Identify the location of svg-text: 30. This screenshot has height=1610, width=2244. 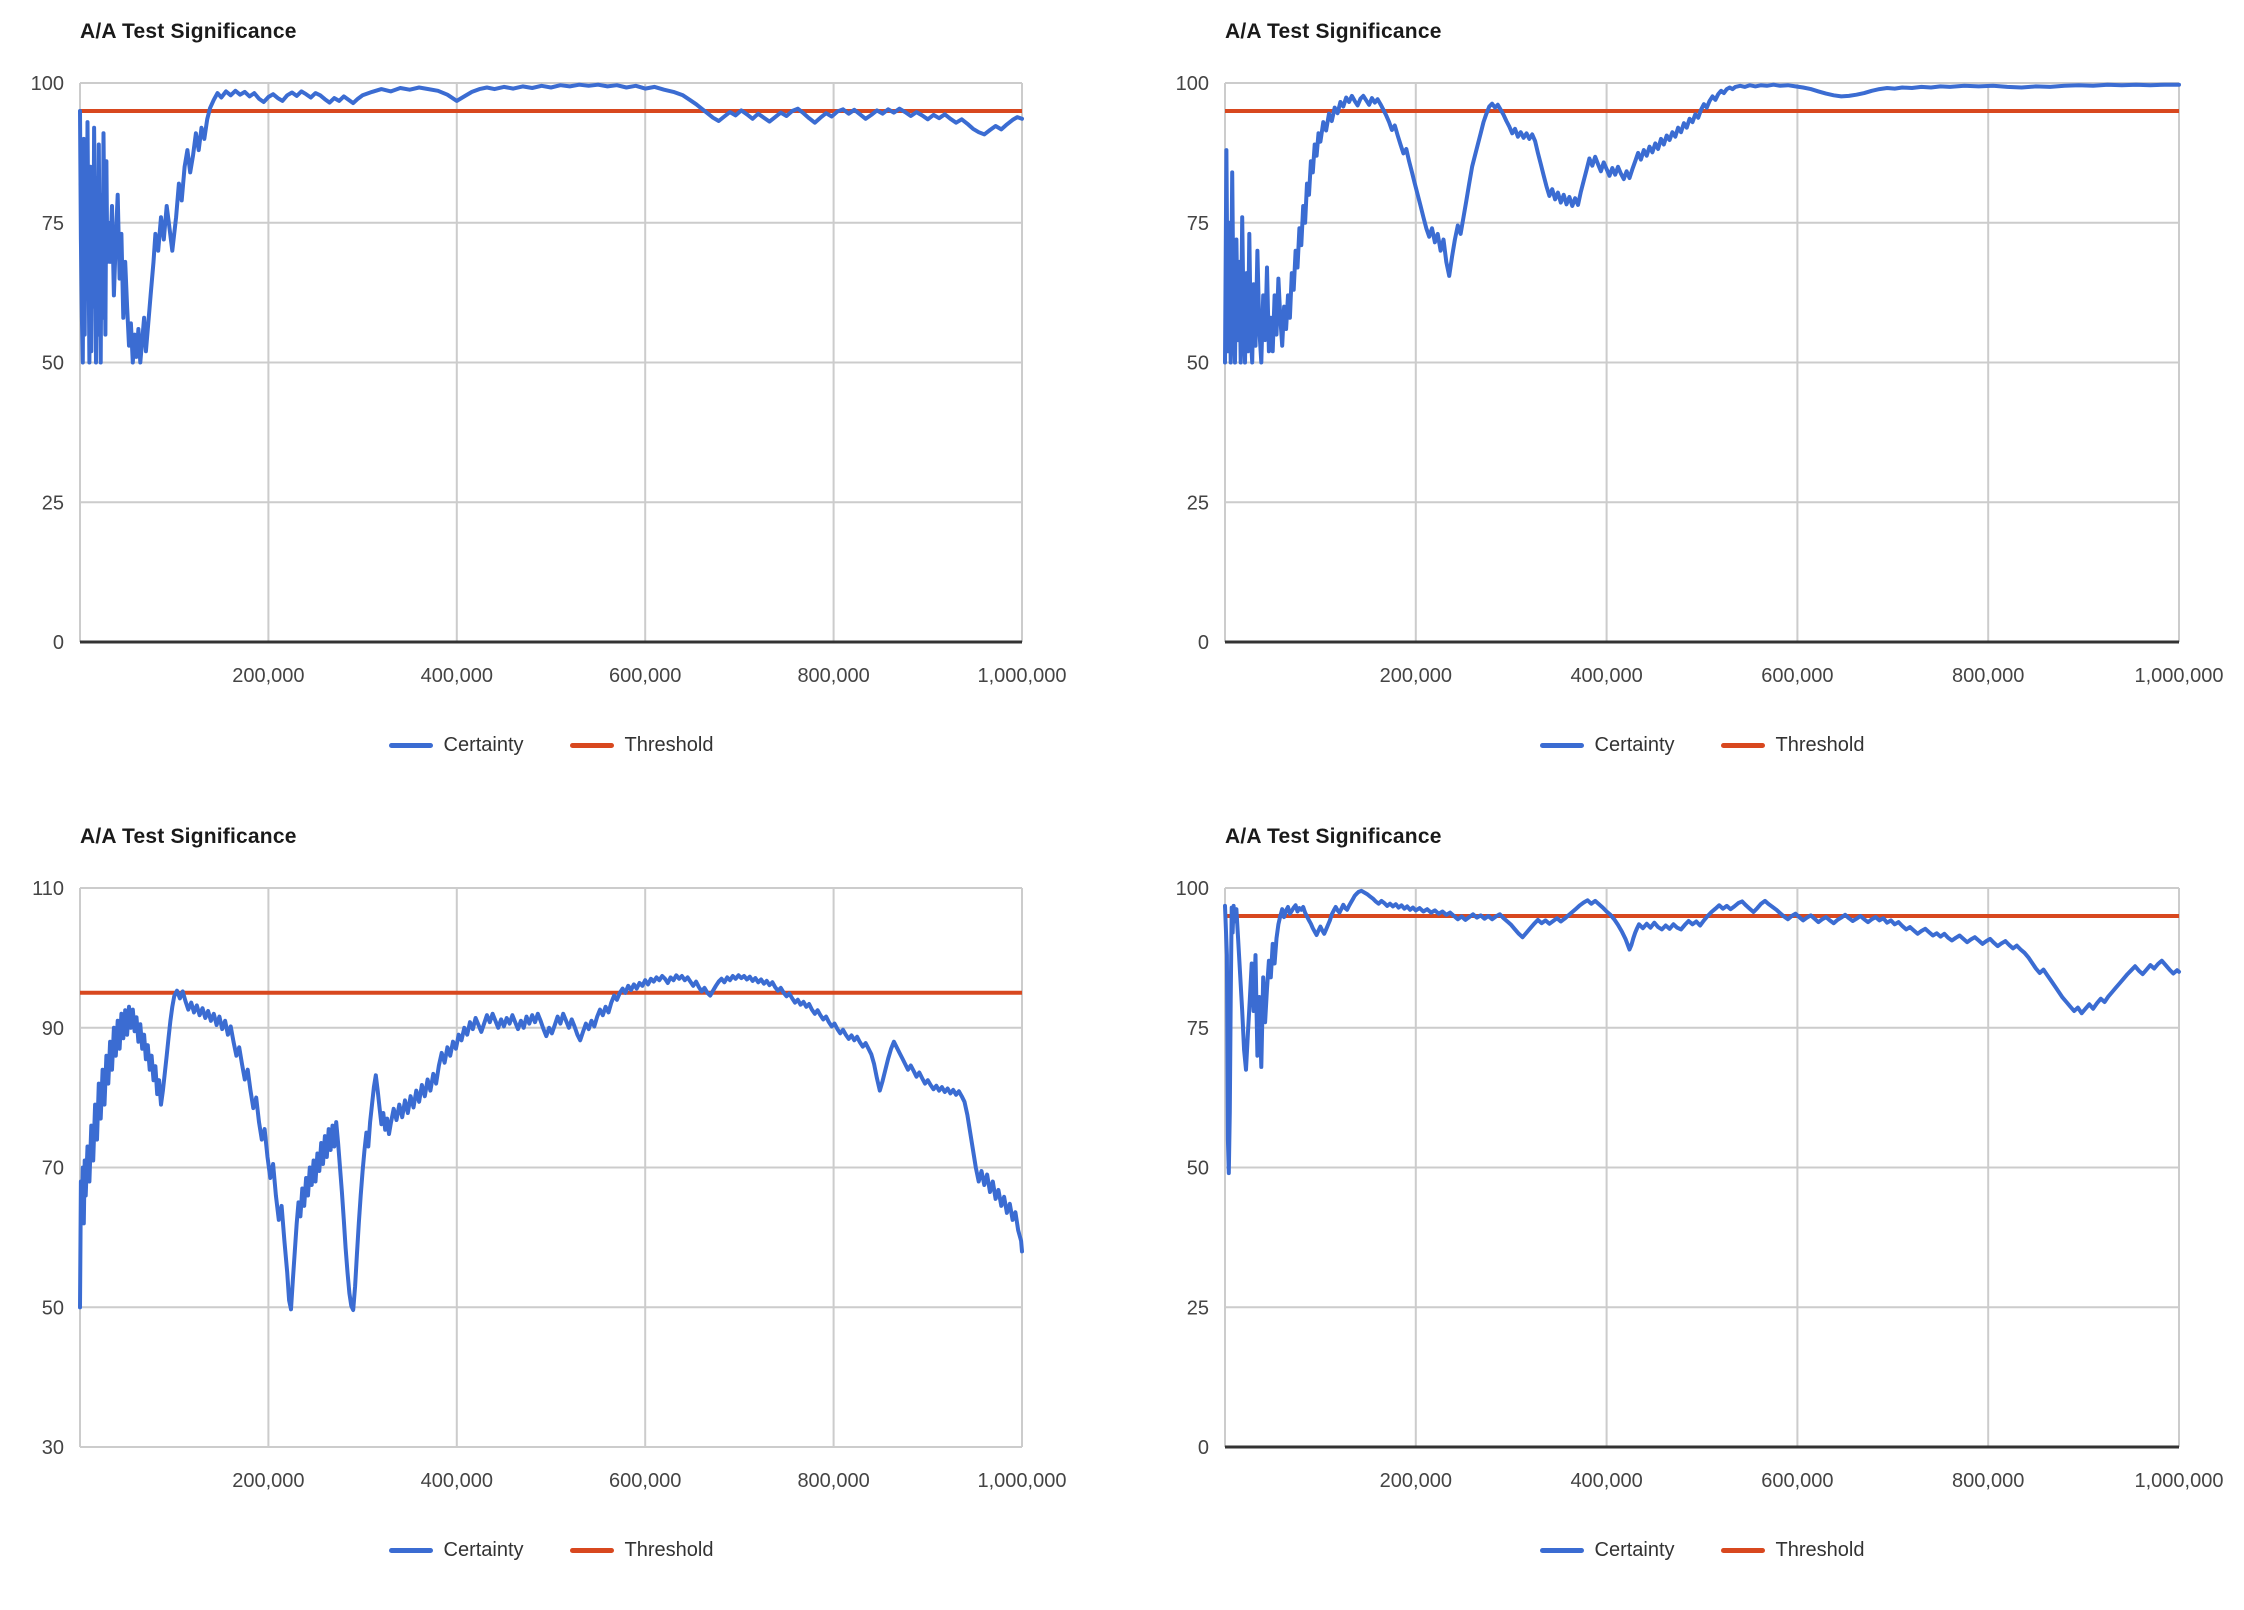
(53, 1448).